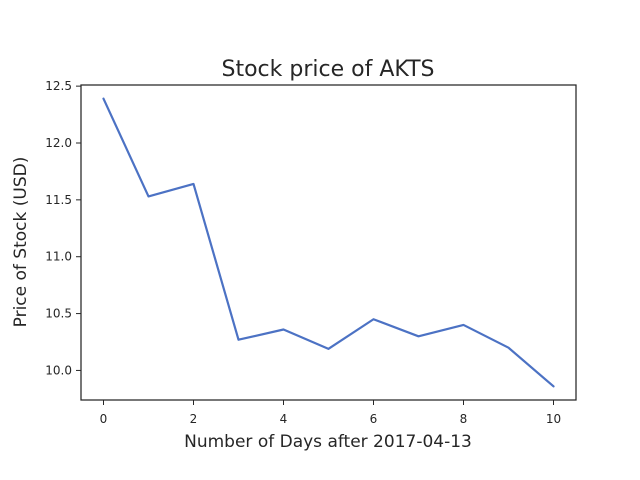 This screenshot has height=480, width=640. What do you see at coordinates (464, 419) in the screenshot?
I see `x-tick-label: 8` at bounding box center [464, 419].